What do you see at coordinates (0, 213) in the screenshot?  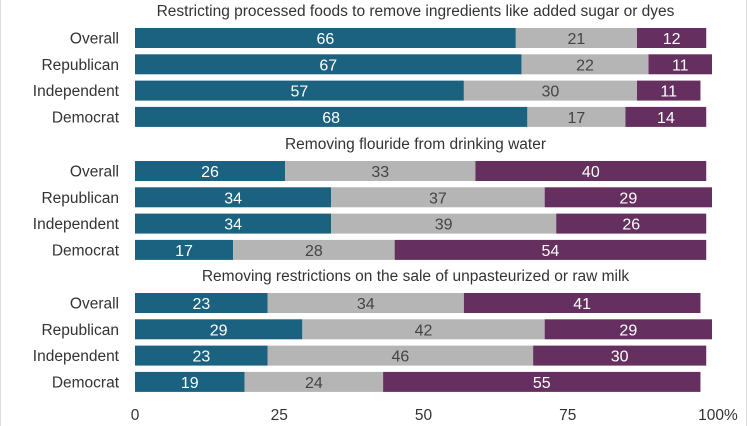 I see `left-edge-line` at bounding box center [0, 213].